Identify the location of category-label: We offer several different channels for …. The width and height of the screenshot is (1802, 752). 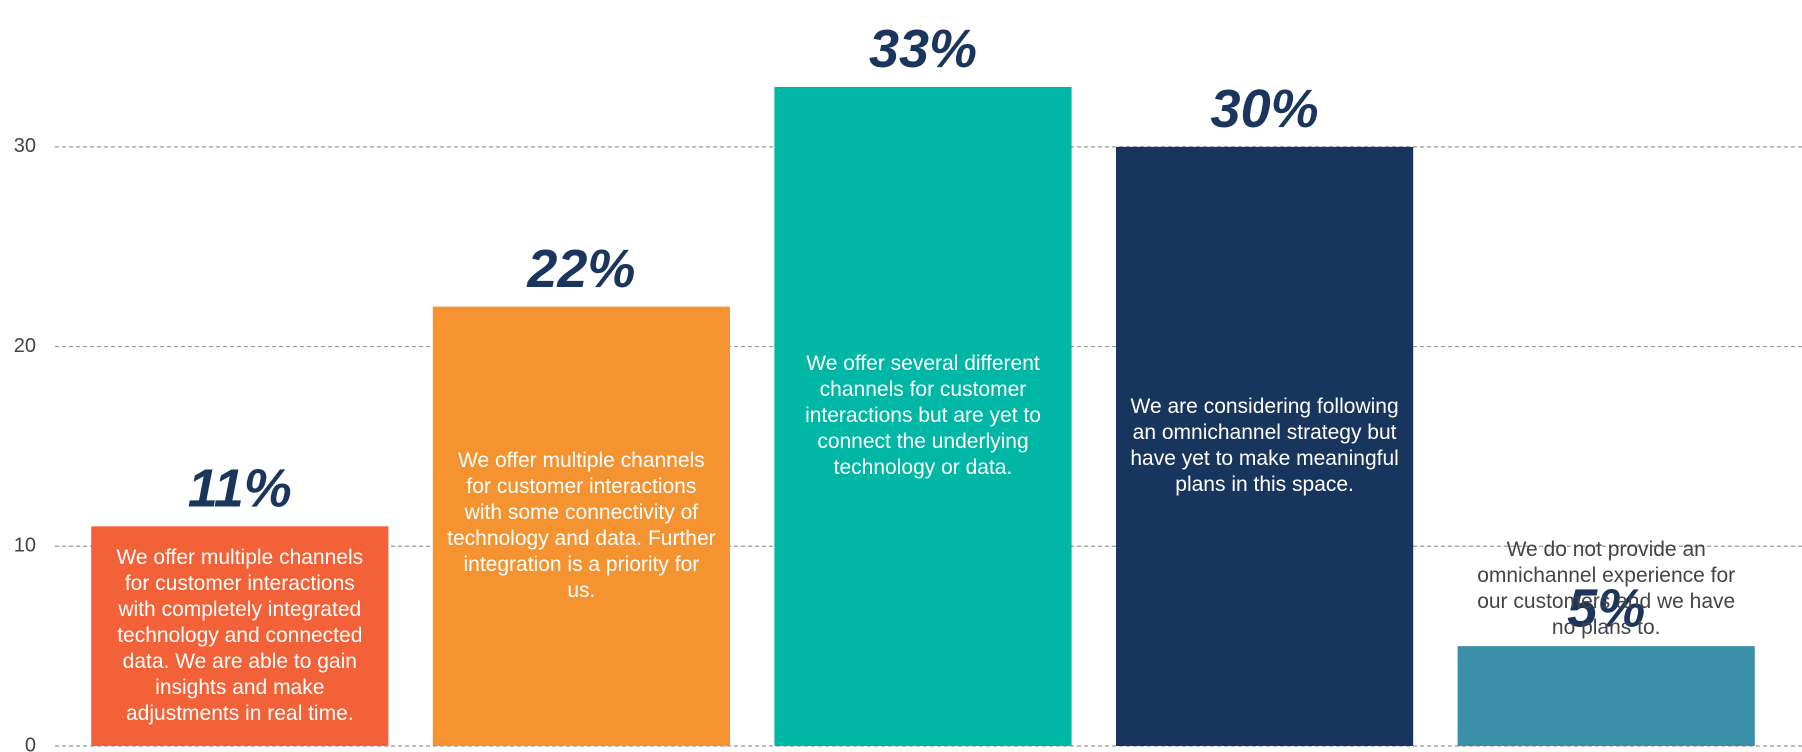
(923, 416).